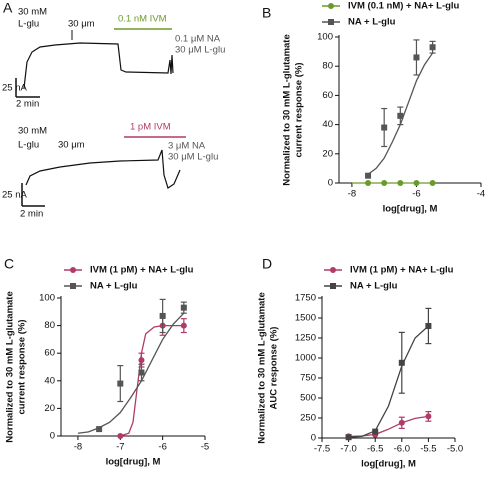 The height and width of the screenshot is (478, 500). I want to click on panel-letter: B, so click(266, 13).